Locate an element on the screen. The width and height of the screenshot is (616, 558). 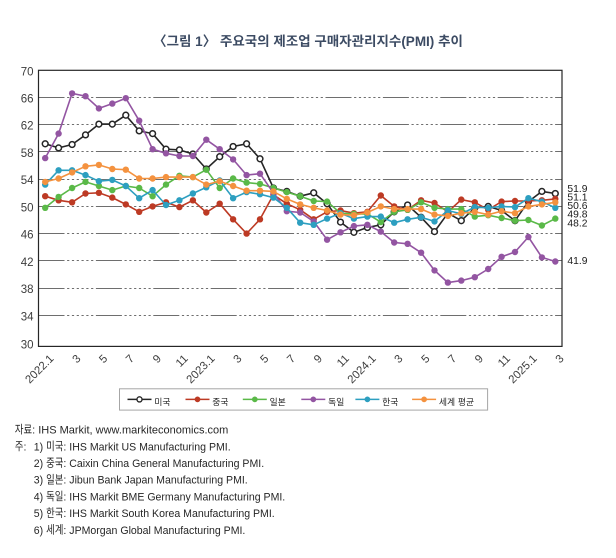
svg-text: 62 is located at coordinates (27, 127).